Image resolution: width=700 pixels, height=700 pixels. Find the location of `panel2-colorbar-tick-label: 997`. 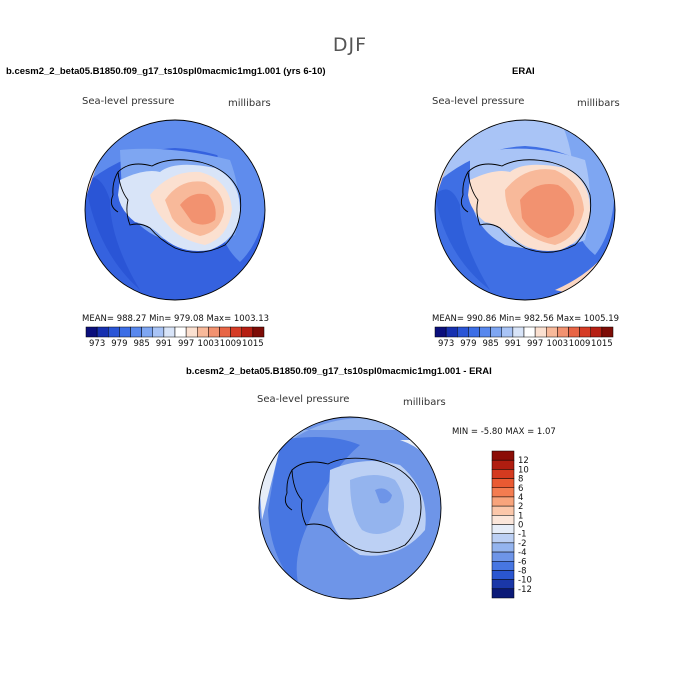

panel2-colorbar-tick-label: 997 is located at coordinates (535, 344).